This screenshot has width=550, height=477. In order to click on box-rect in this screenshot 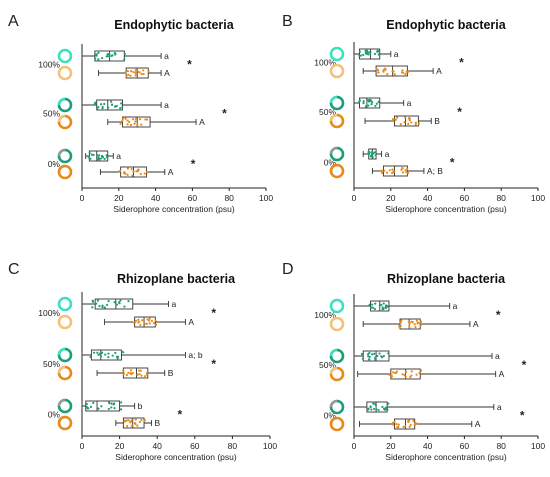, I will do `click(406, 121)`.